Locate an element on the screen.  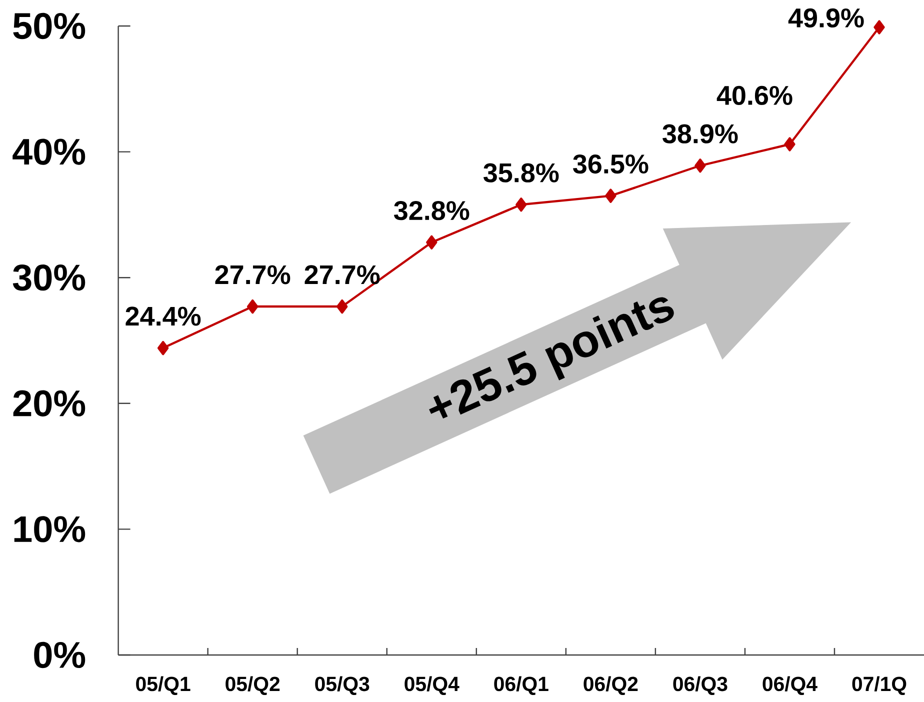
x-tick-label: 06/Q4 is located at coordinates (790, 685).